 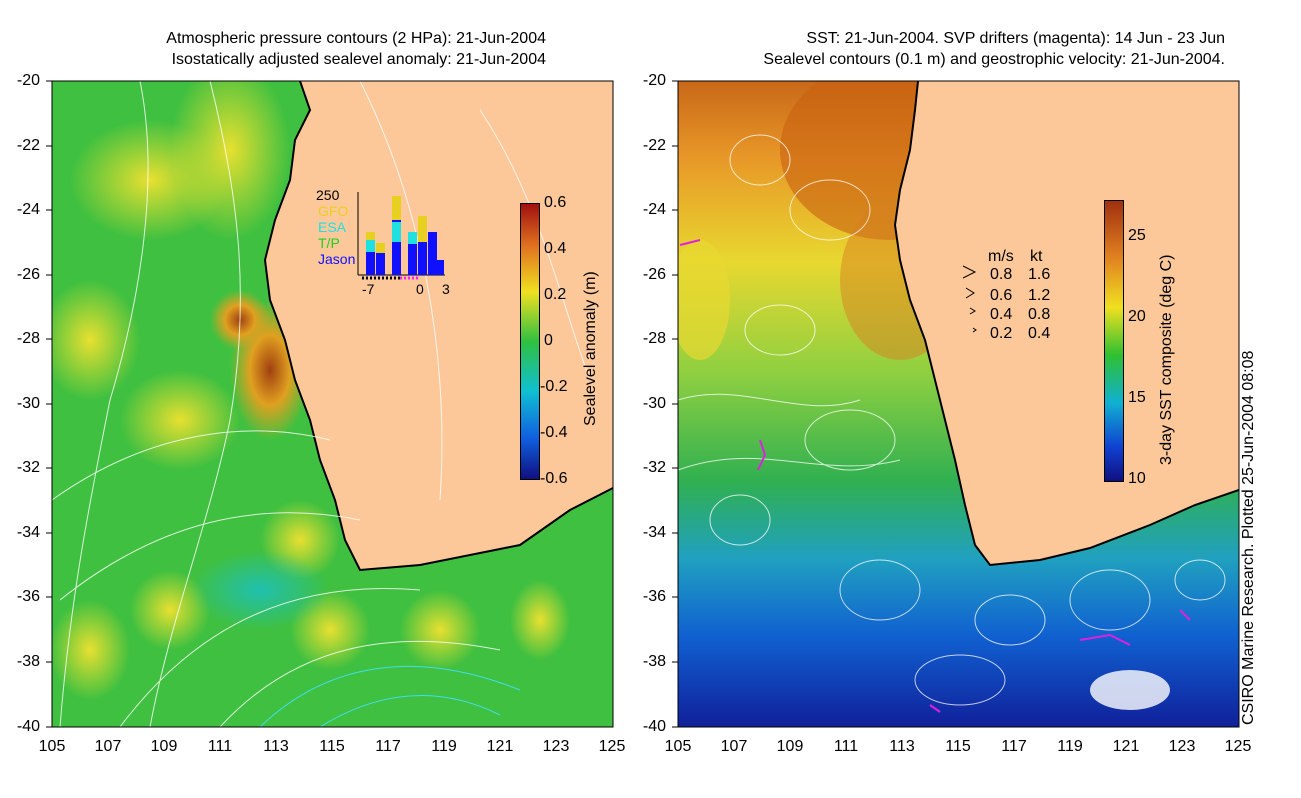 What do you see at coordinates (846, 746) in the screenshot?
I see `right-xtick: 111` at bounding box center [846, 746].